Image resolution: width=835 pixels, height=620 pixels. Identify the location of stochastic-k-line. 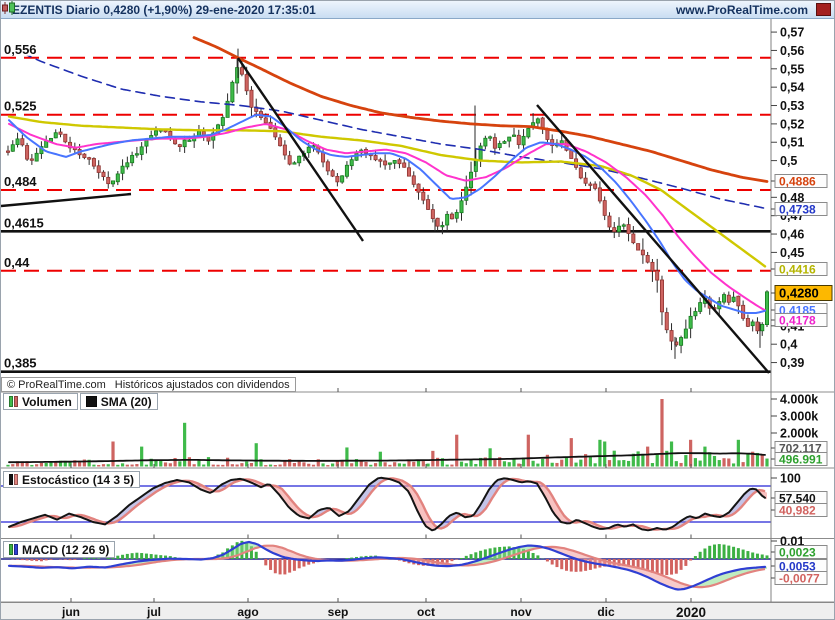
(387, 504).